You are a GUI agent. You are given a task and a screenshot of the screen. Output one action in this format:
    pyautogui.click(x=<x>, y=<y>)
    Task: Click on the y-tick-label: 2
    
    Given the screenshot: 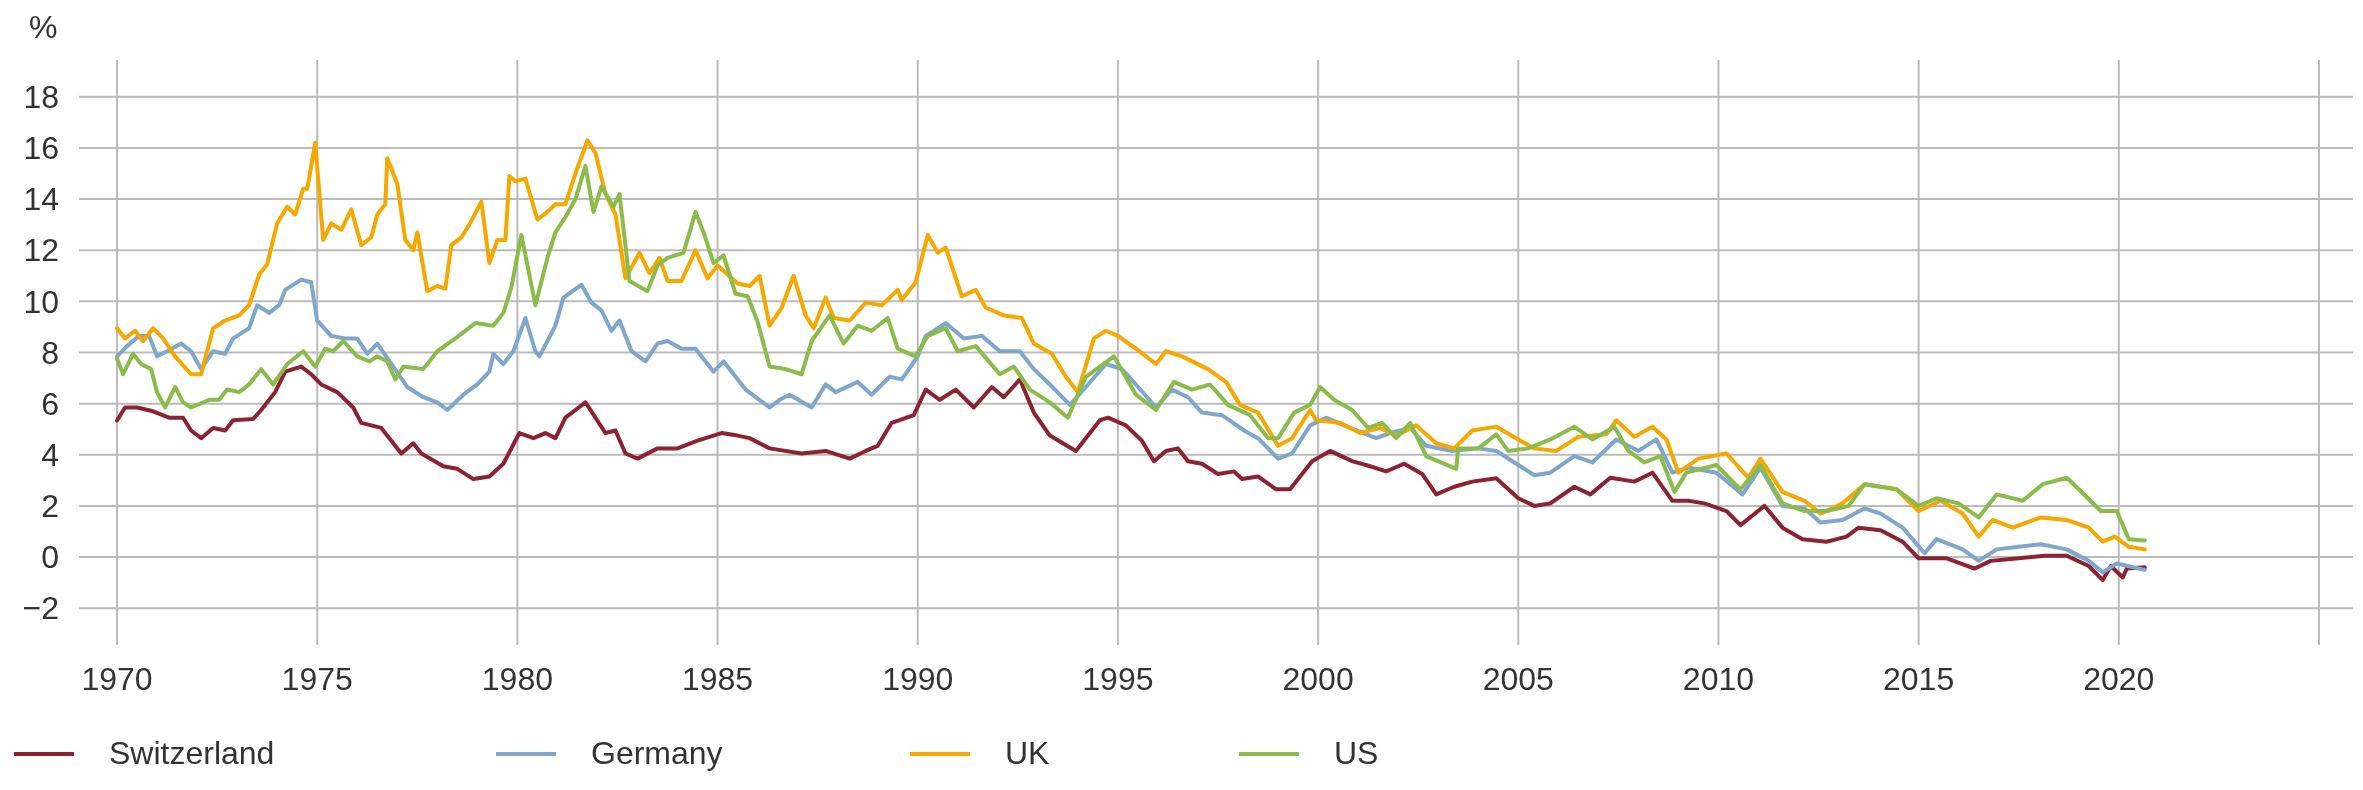 What is the action you would take?
    pyautogui.click(x=50, y=506)
    